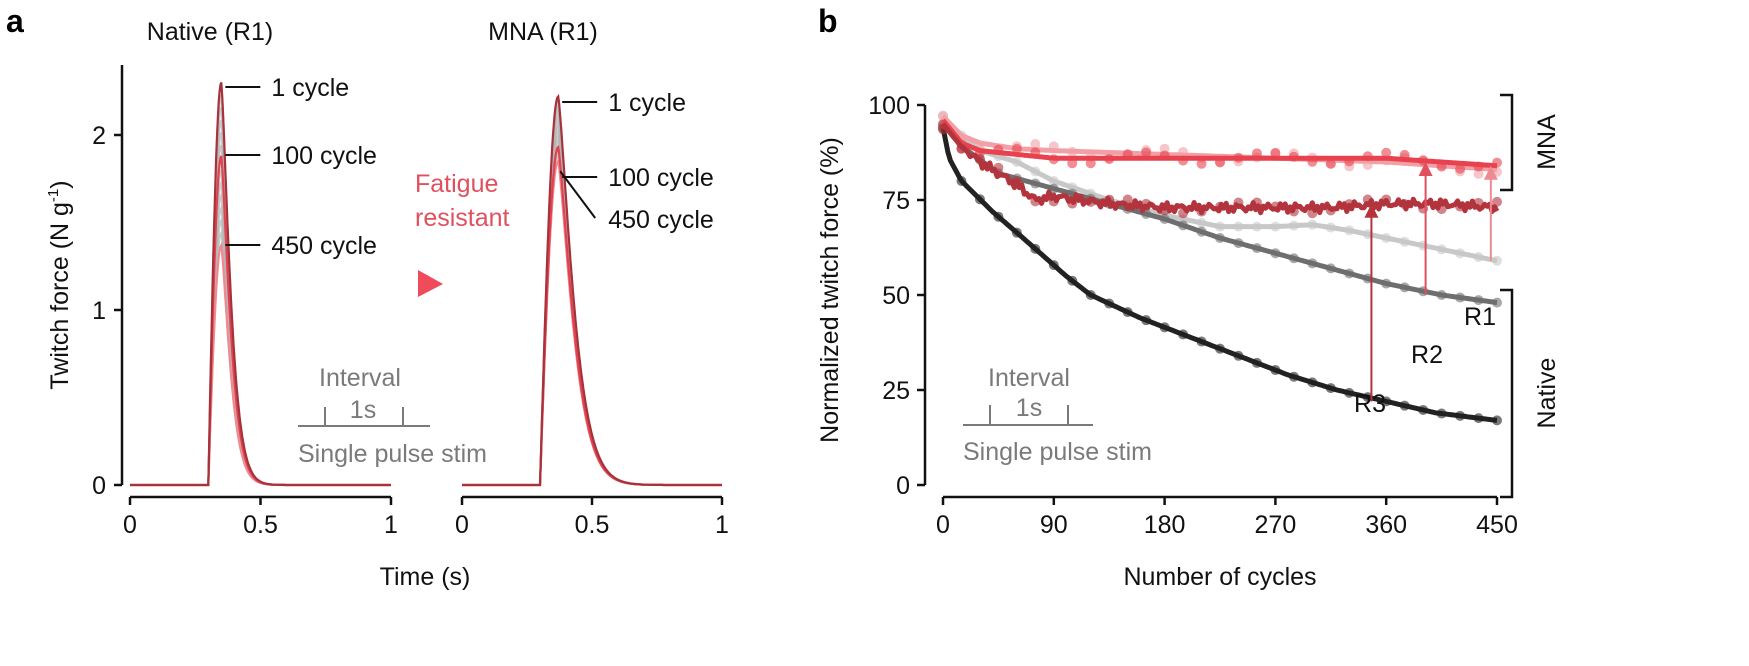  What do you see at coordinates (363, 410) in the screenshot?
I see `inset-interval-a: 1s` at bounding box center [363, 410].